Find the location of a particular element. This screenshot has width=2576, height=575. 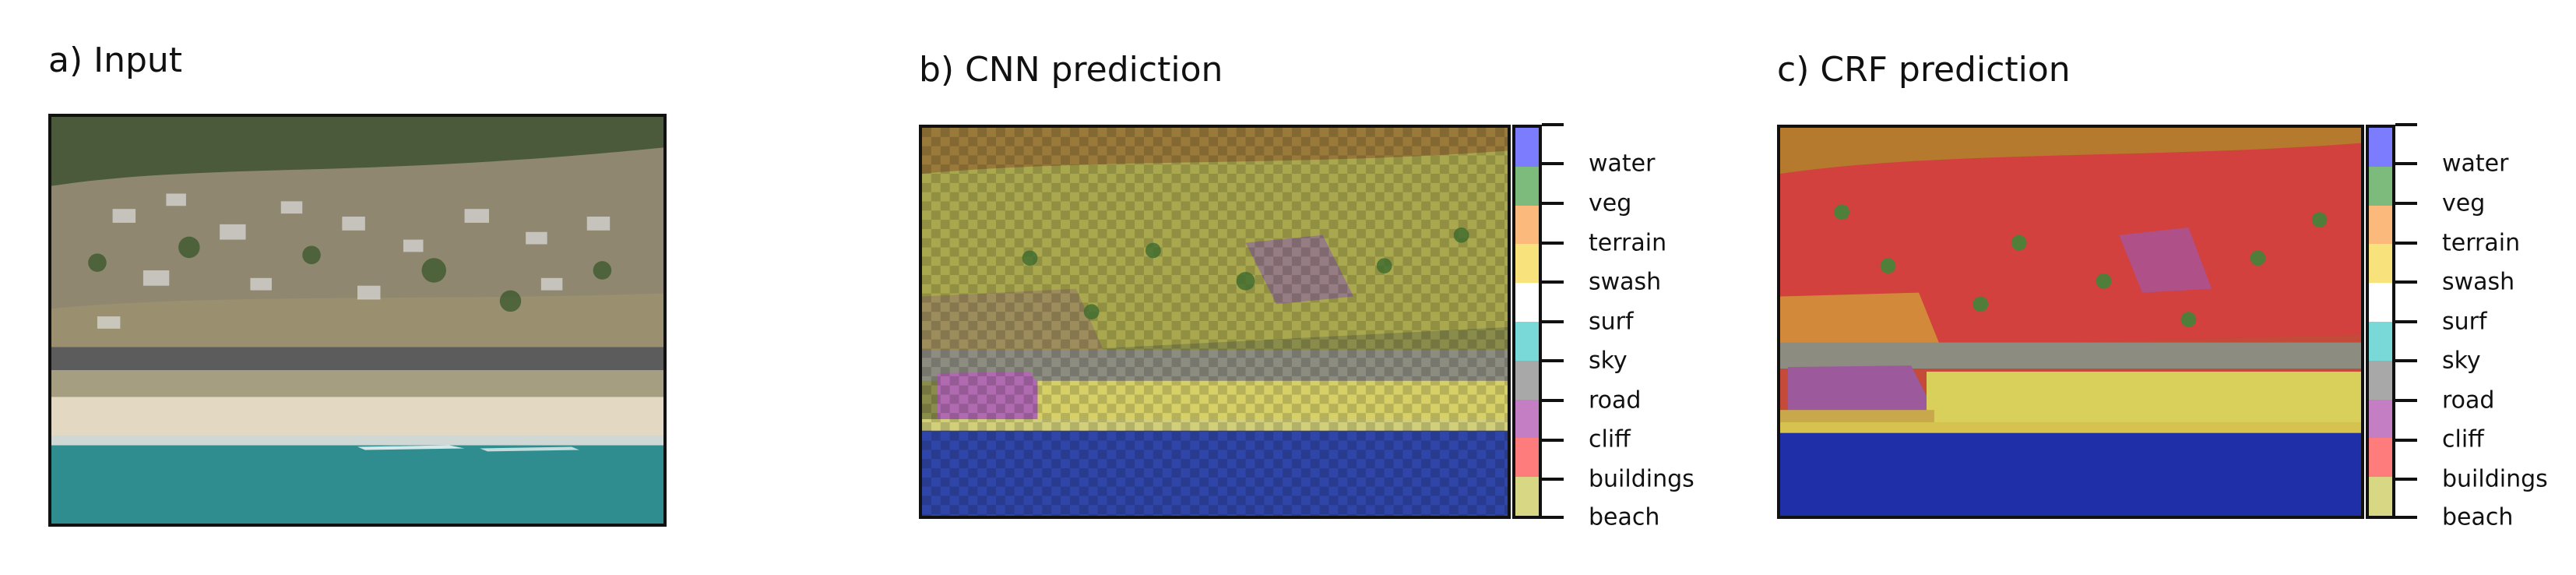

cnn-label-terrain: terrain is located at coordinates (1628, 243).